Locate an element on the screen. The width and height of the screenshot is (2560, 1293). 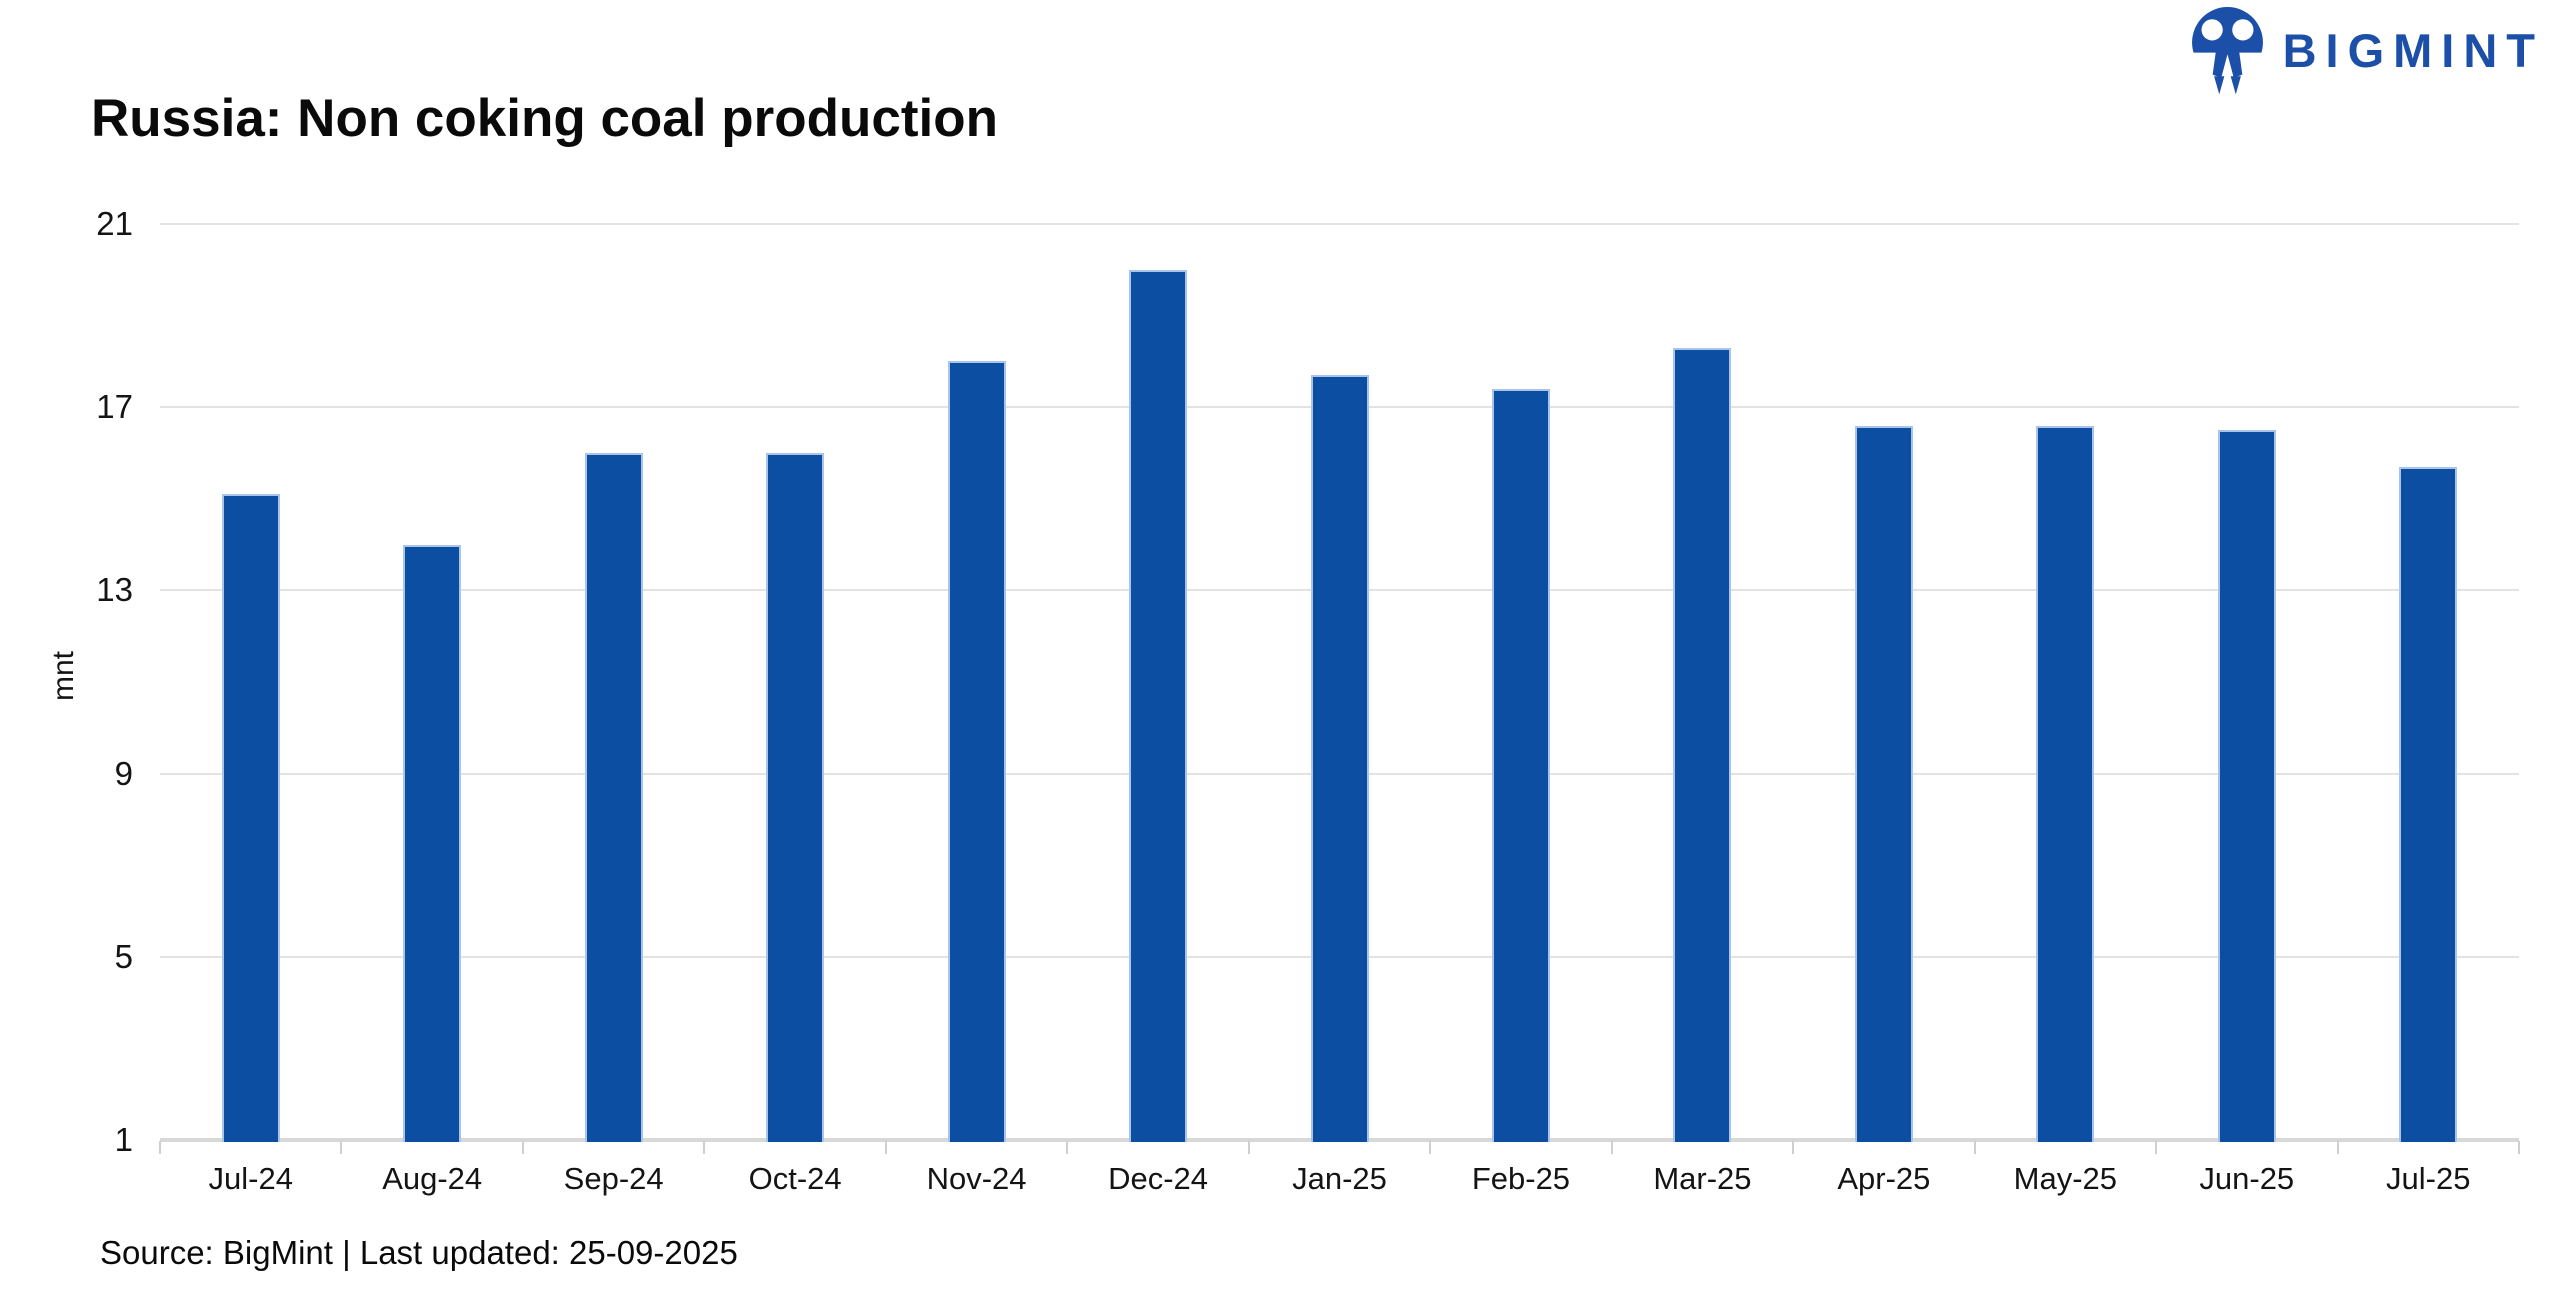
chart-title: Russia: Non coking coal production is located at coordinates (544, 118).